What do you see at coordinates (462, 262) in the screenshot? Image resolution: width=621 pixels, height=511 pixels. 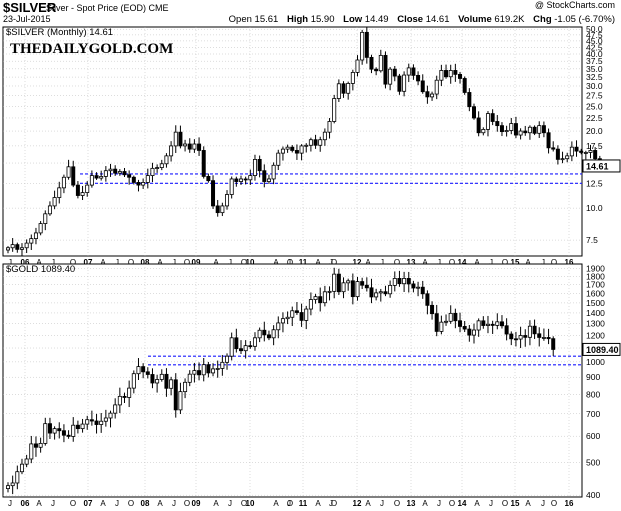 I see `silver-x-tick-label: 14` at bounding box center [462, 262].